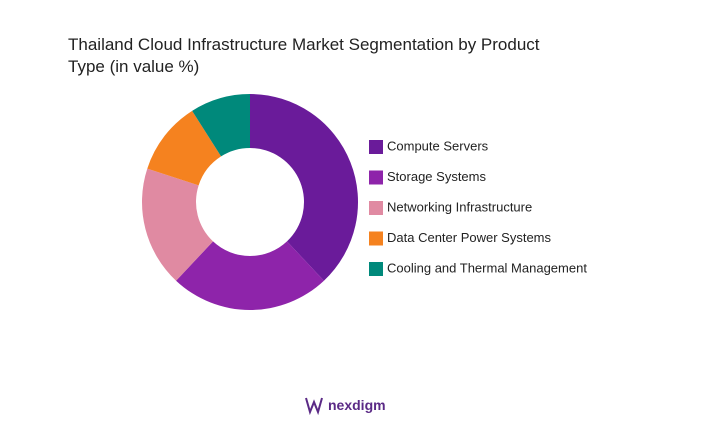 This screenshot has height=435, width=709. Describe the element at coordinates (436, 176) in the screenshot. I see `legend-label: Storage Systems` at that location.